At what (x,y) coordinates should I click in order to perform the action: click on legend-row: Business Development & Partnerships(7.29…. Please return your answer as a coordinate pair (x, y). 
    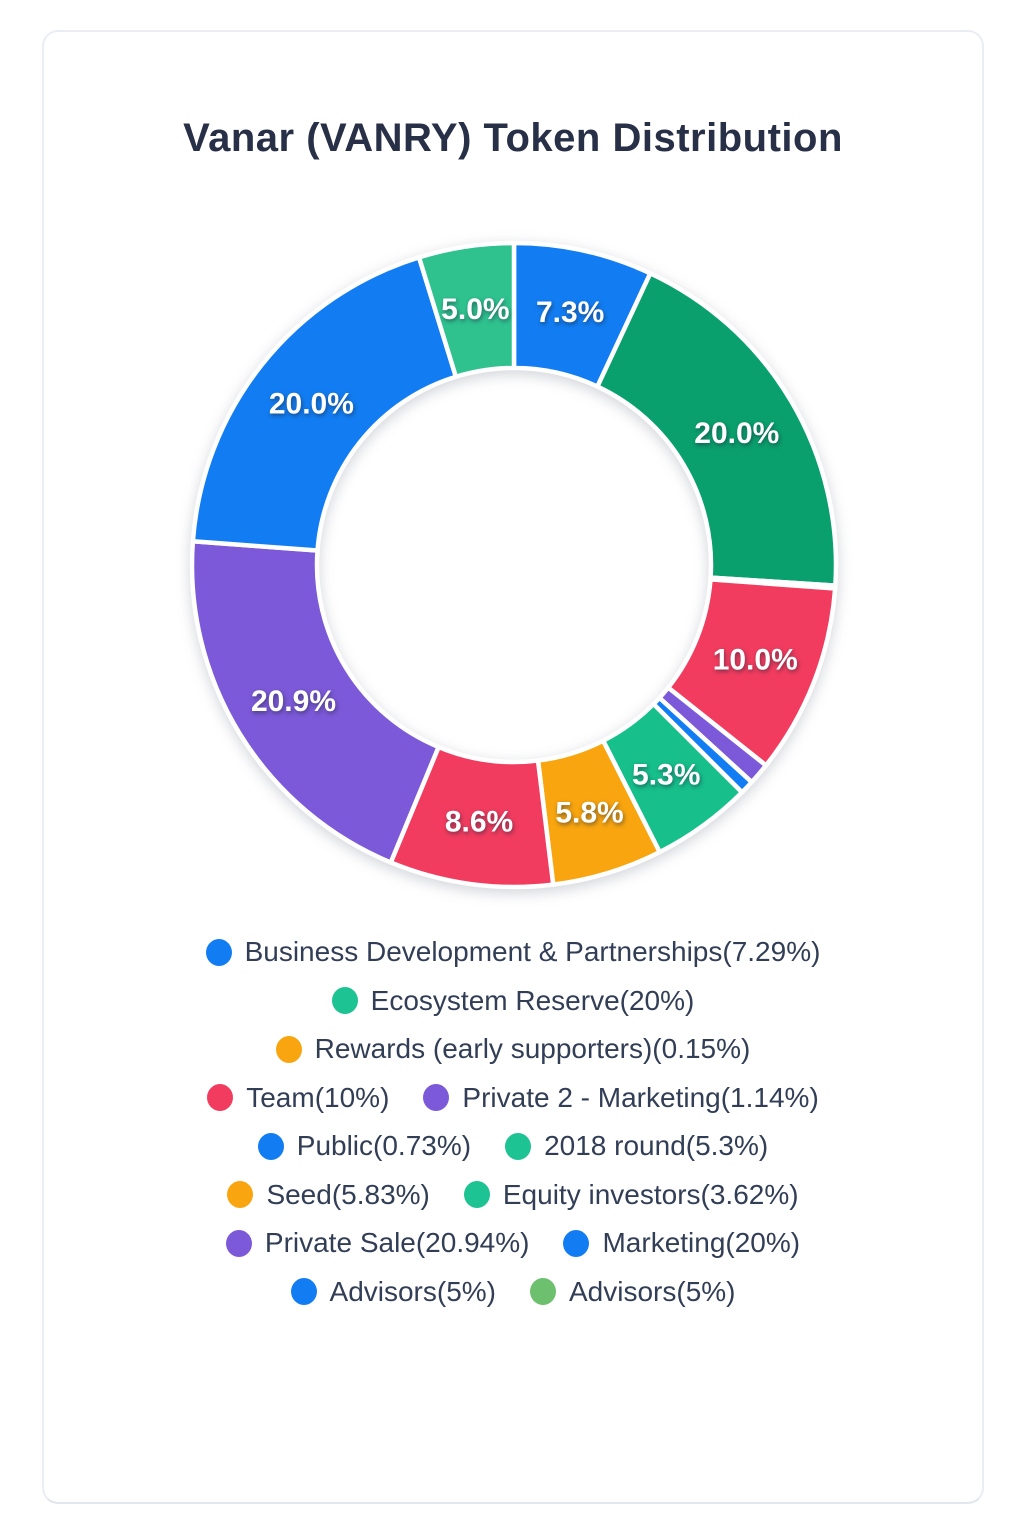
    Looking at the image, I should click on (513, 952).